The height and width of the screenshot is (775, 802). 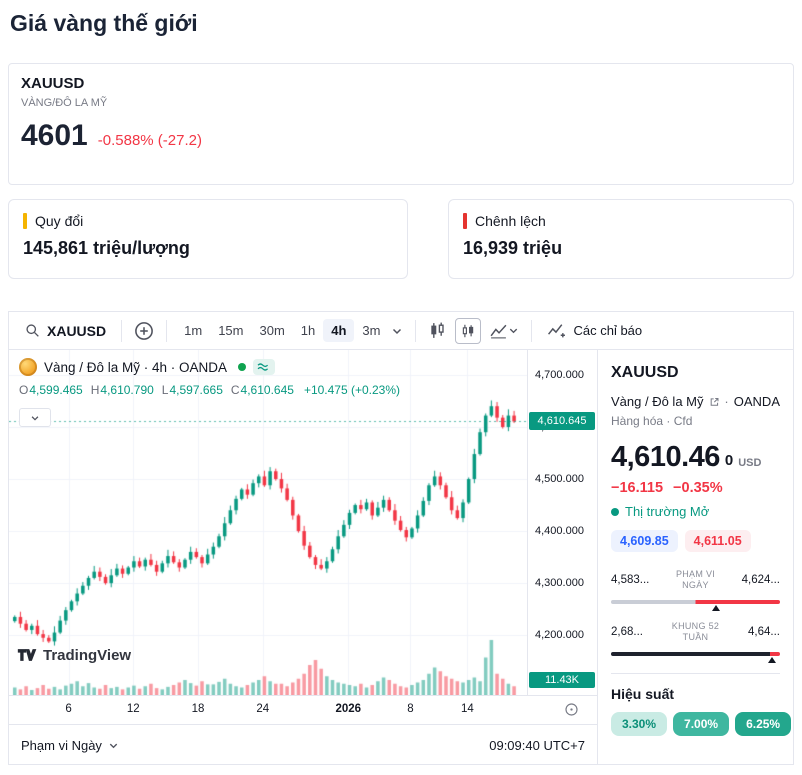 What do you see at coordinates (559, 531) in the screenshot?
I see `price-axis-label: 4,400.000` at bounding box center [559, 531].